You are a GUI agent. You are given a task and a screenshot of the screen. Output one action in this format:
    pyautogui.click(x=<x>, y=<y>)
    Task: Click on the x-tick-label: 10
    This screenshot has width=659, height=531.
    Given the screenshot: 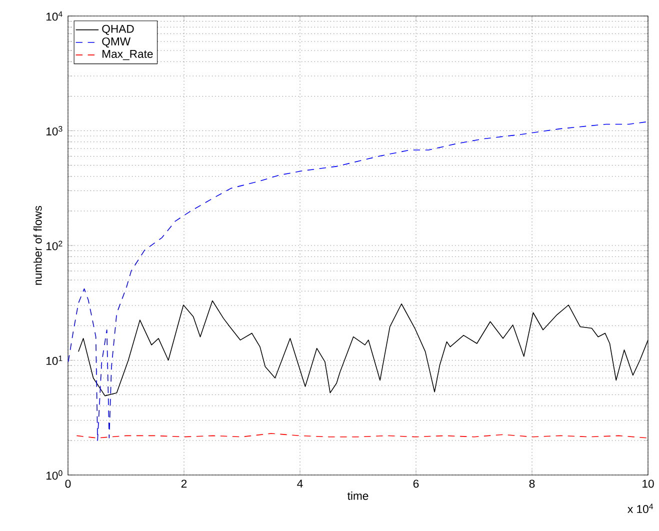 What is the action you would take?
    pyautogui.click(x=648, y=484)
    